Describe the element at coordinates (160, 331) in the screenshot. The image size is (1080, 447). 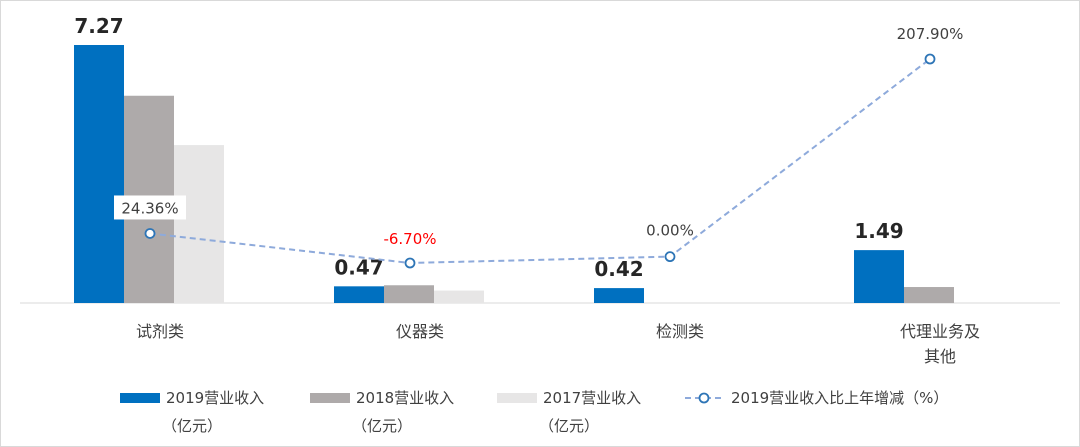
I see `x-tick-label-1: 试剂类` at that location.